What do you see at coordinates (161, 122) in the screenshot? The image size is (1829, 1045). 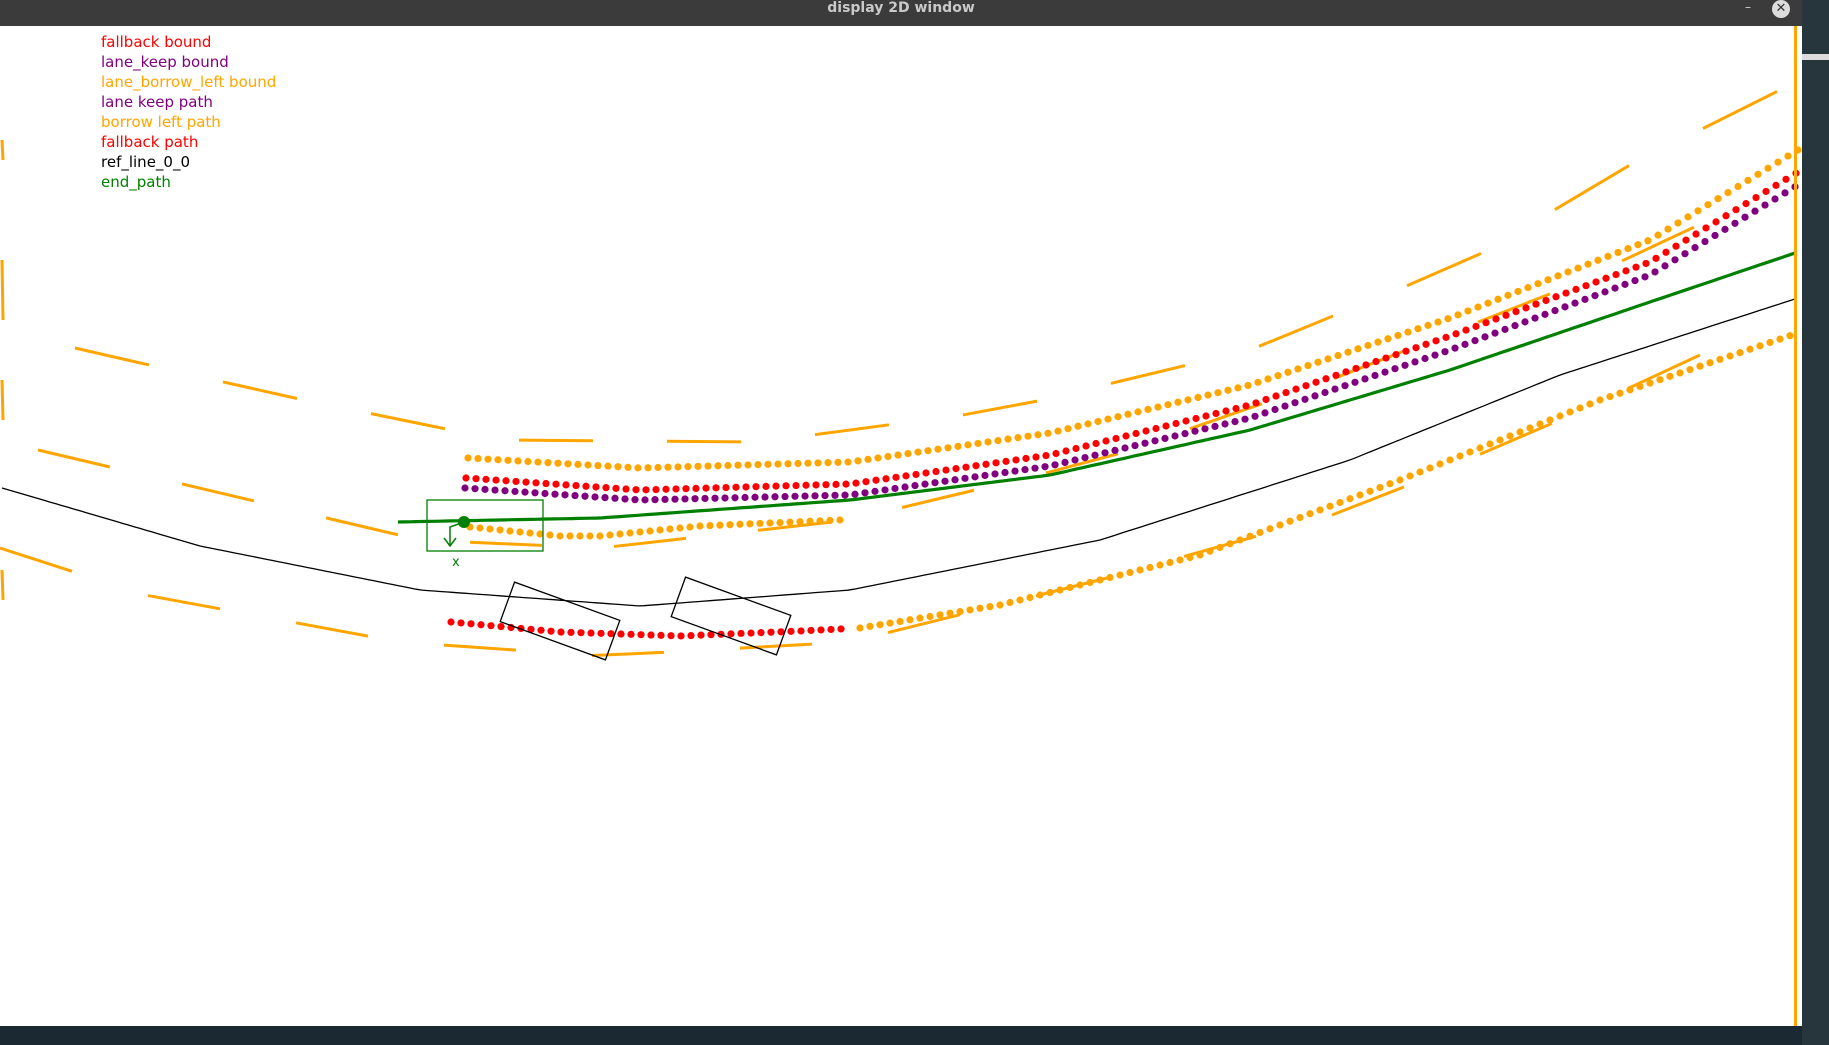 I see `legend-borrow-left-path: borrow left path` at bounding box center [161, 122].